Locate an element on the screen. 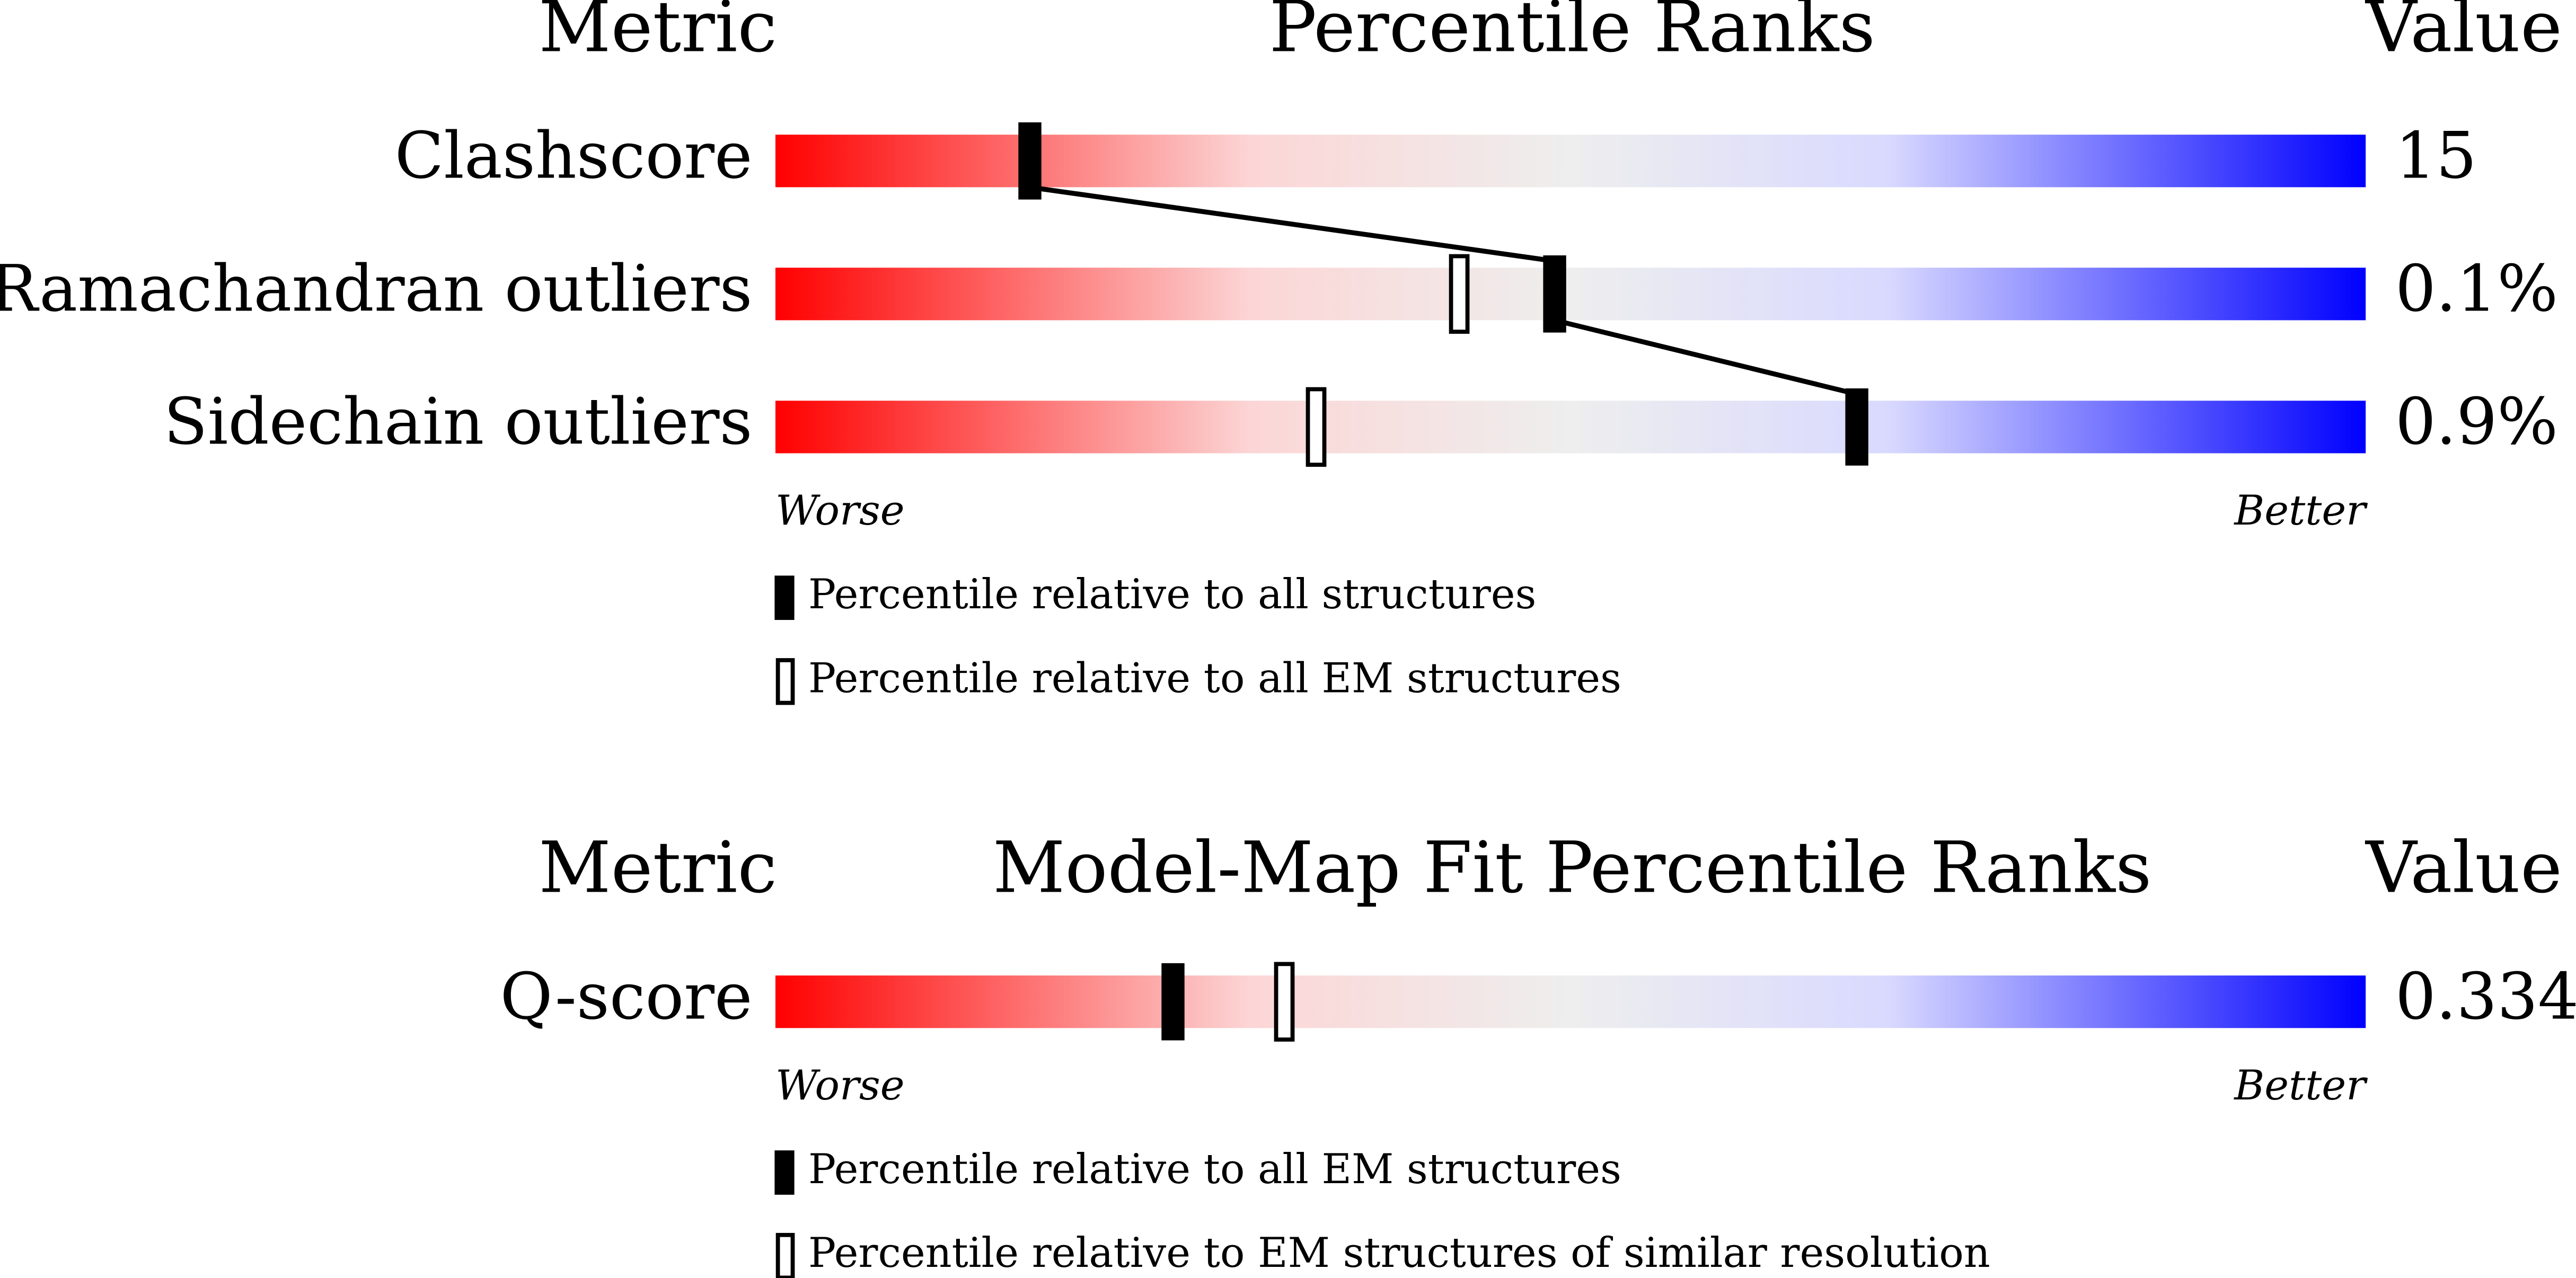  metric-label: Q-score is located at coordinates (626, 996).